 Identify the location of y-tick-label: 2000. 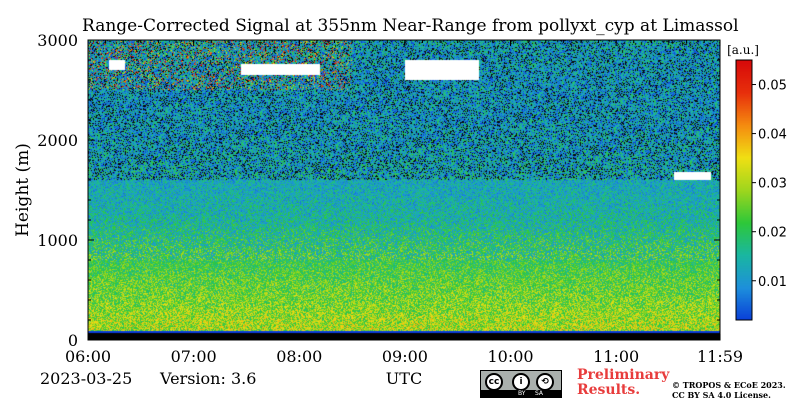
(57, 140).